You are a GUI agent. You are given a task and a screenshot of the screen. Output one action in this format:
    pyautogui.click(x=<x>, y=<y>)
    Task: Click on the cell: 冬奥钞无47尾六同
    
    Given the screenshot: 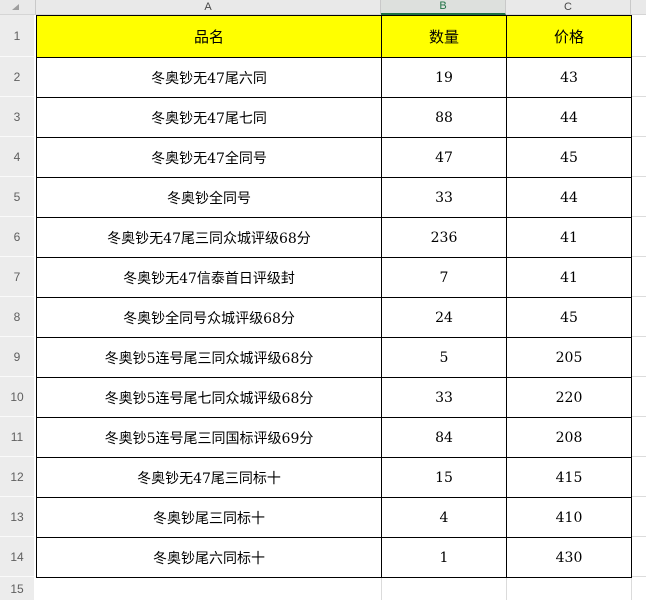 What is the action you would take?
    pyautogui.click(x=209, y=77)
    